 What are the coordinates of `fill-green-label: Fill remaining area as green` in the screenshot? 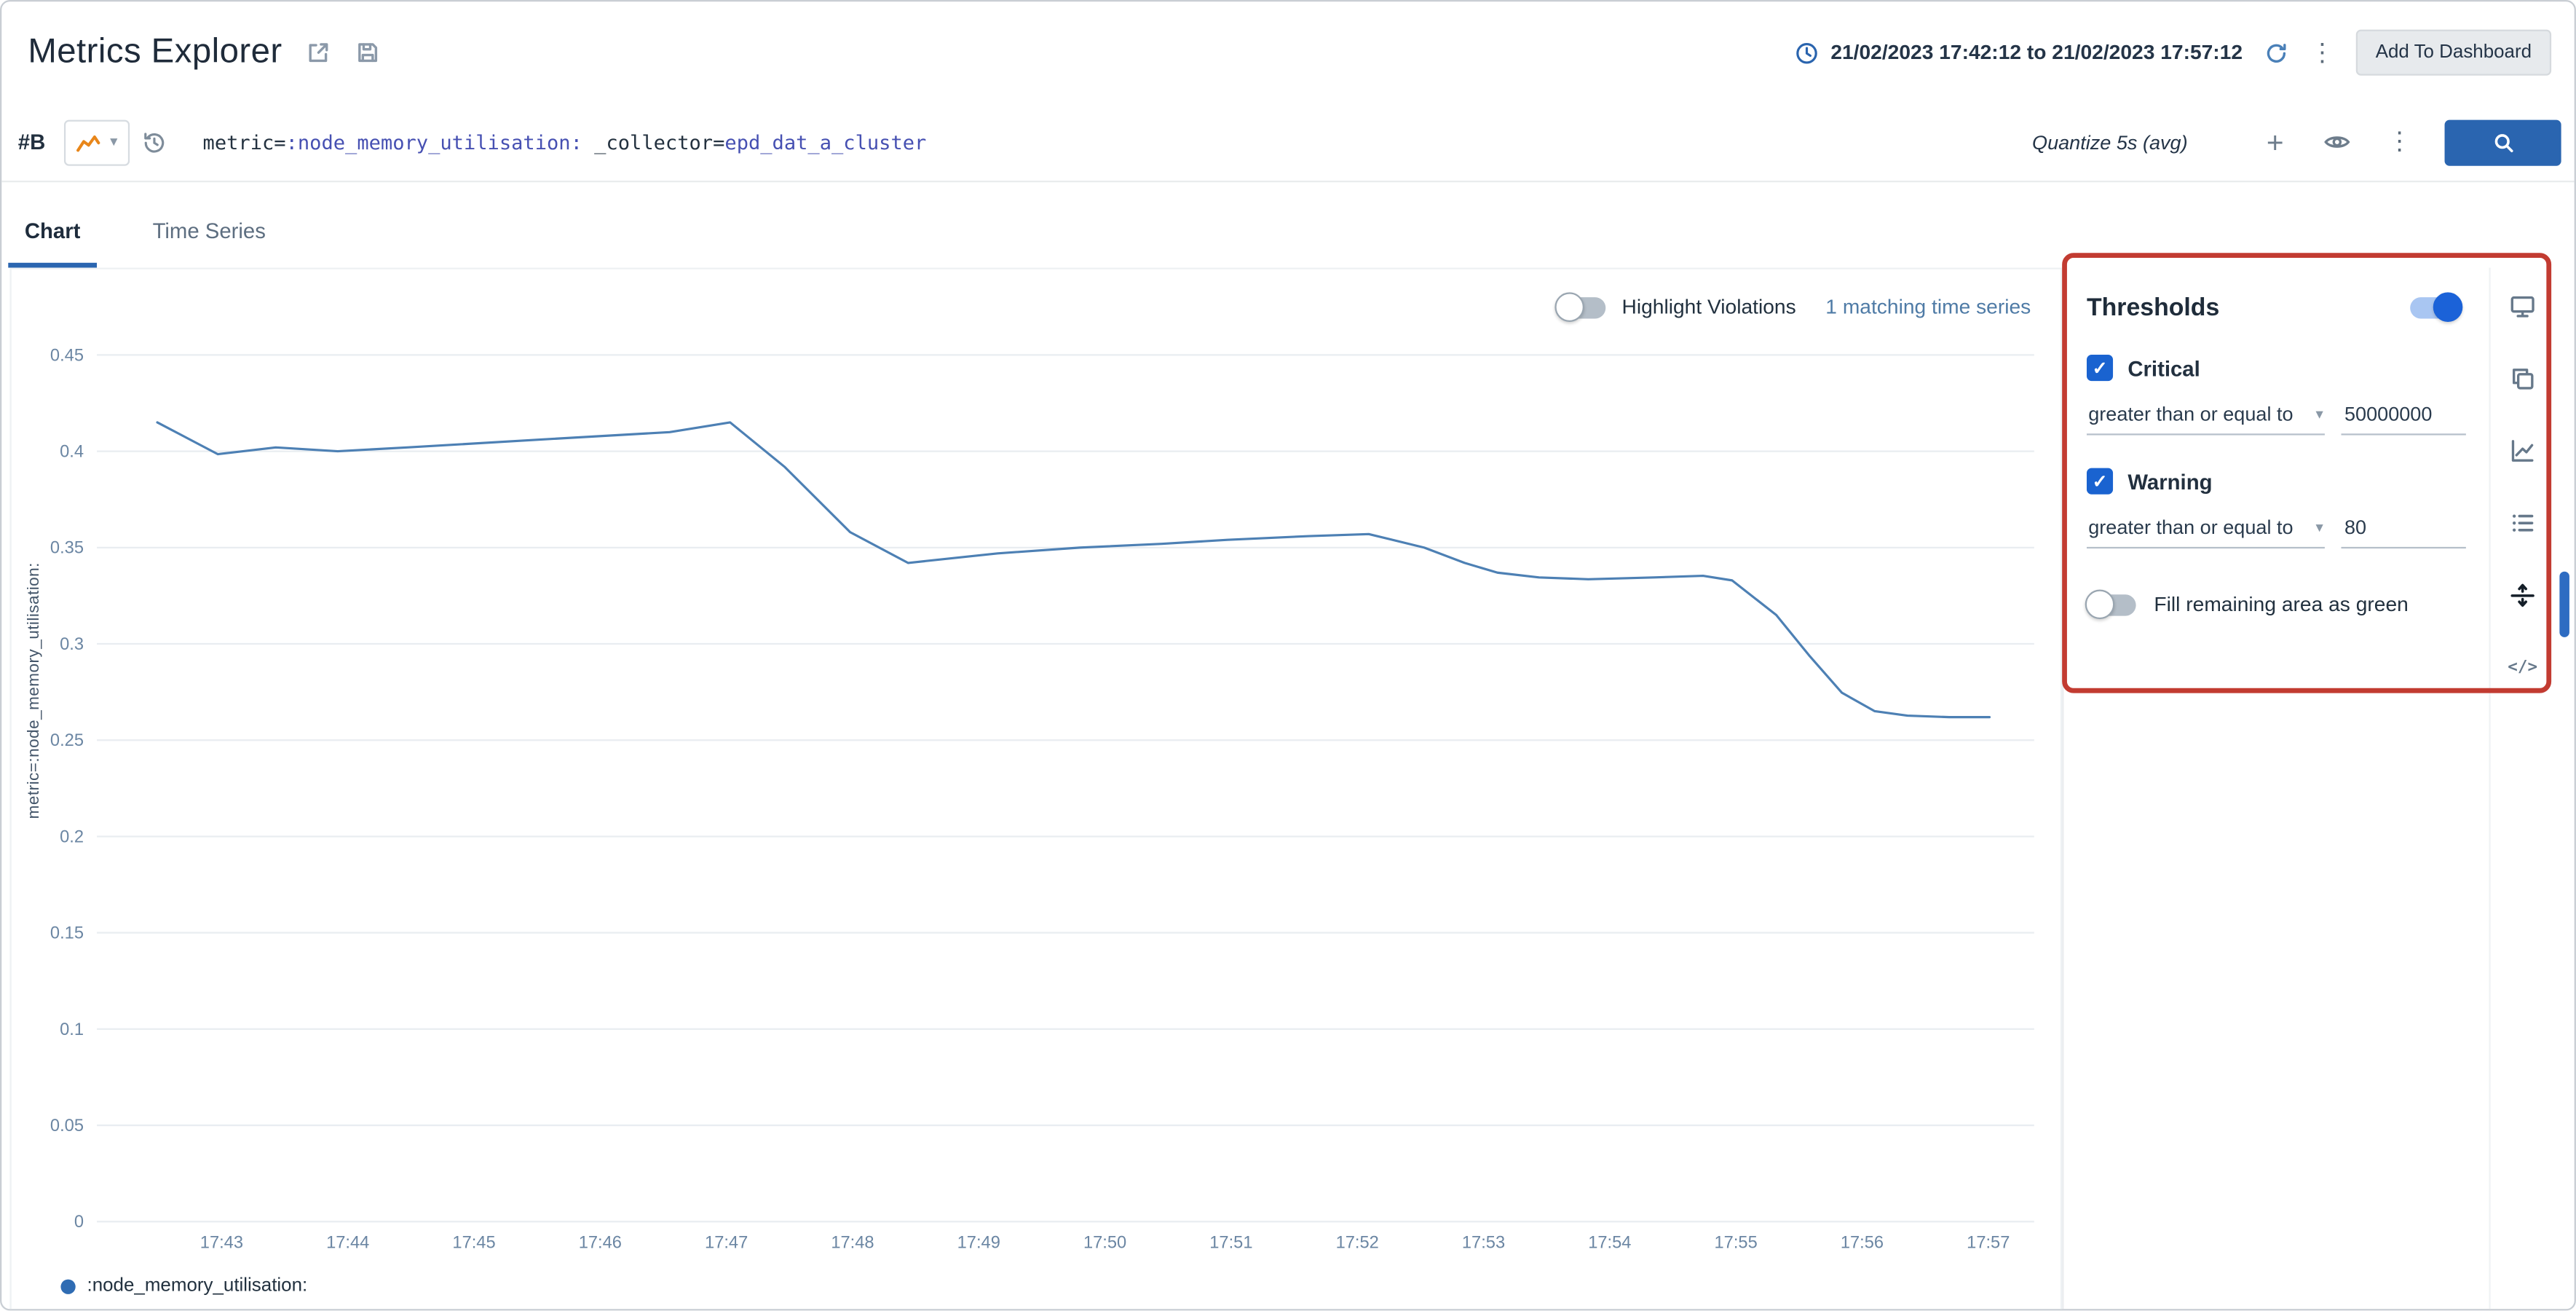 It's located at (2281, 605).